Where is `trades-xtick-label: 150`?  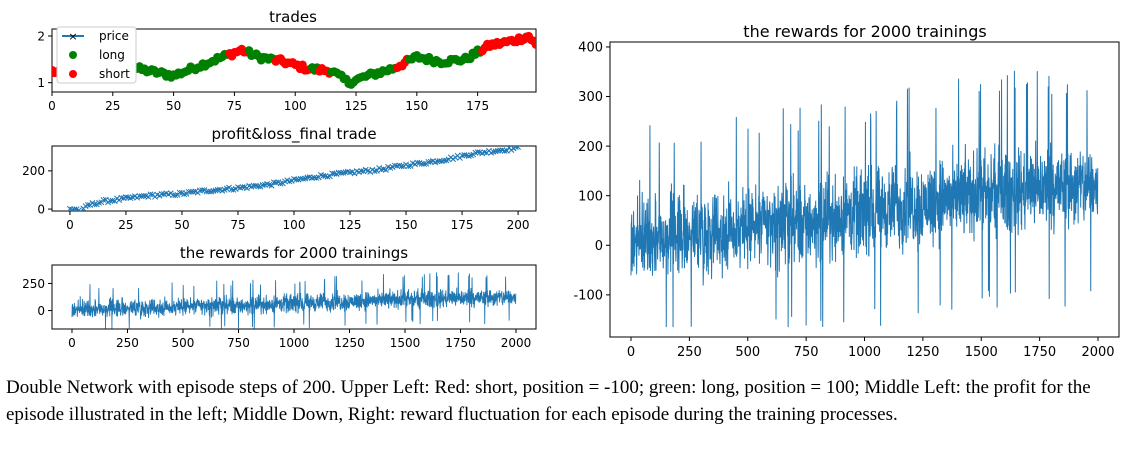
trades-xtick-label: 150 is located at coordinates (416, 106).